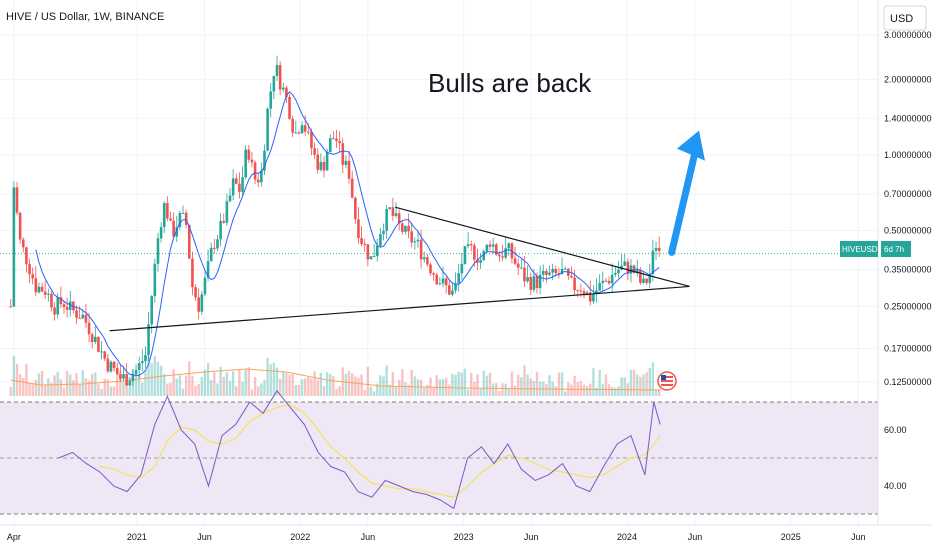 The height and width of the screenshot is (550, 932). I want to click on price-tick-label: 0.35000000, so click(908, 270).